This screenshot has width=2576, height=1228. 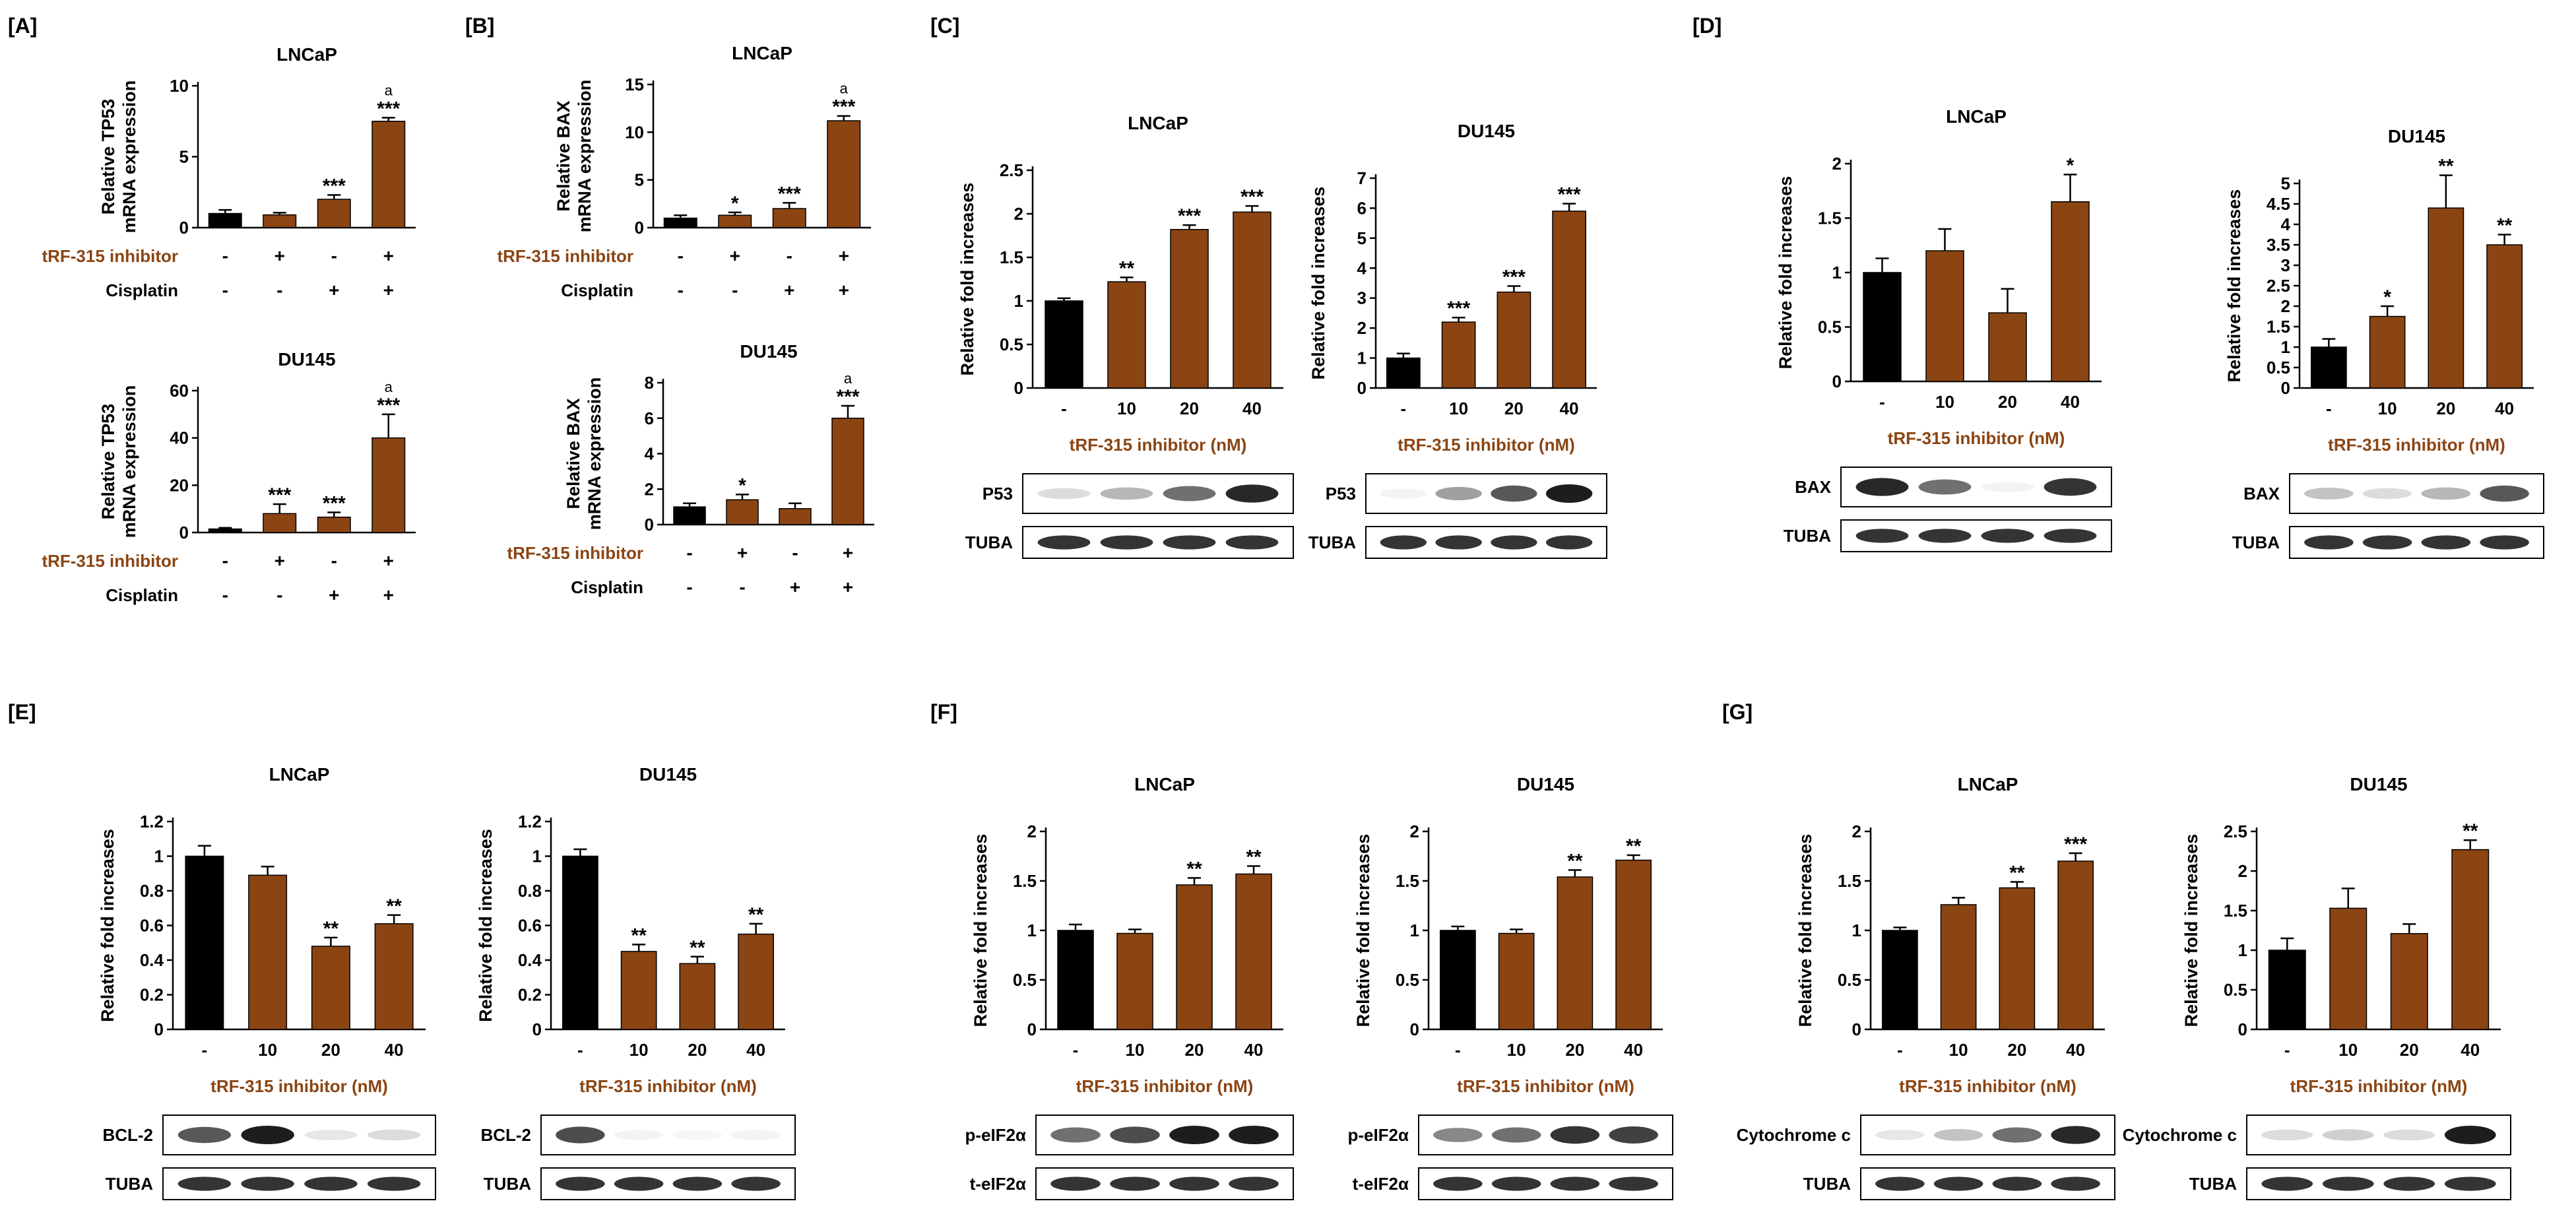 What do you see at coordinates (1414, 831) in the screenshot?
I see `y-tick-label: 2` at bounding box center [1414, 831].